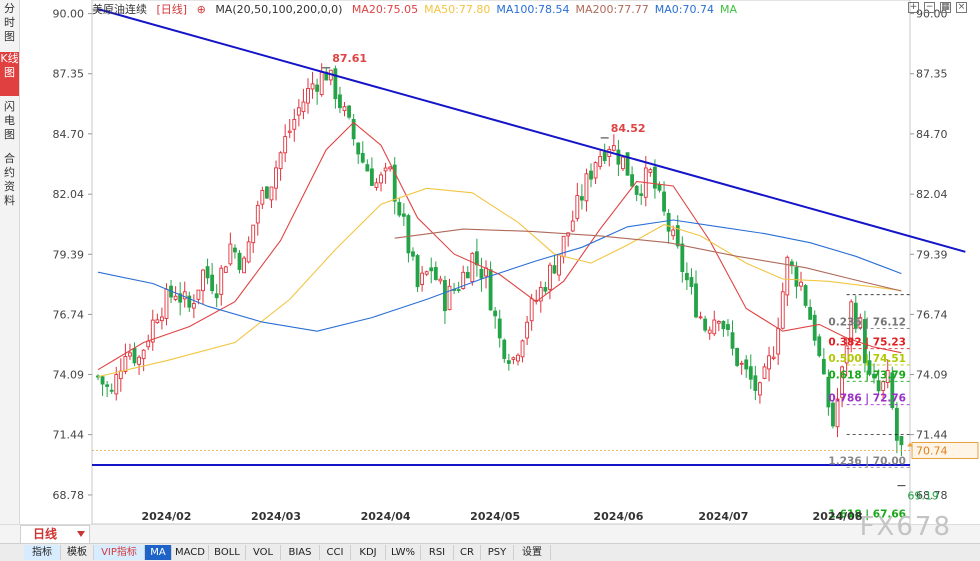 The width and height of the screenshot is (980, 561). Describe the element at coordinates (263, 552) in the screenshot. I see `indicator-tab-vol: VOL` at that location.